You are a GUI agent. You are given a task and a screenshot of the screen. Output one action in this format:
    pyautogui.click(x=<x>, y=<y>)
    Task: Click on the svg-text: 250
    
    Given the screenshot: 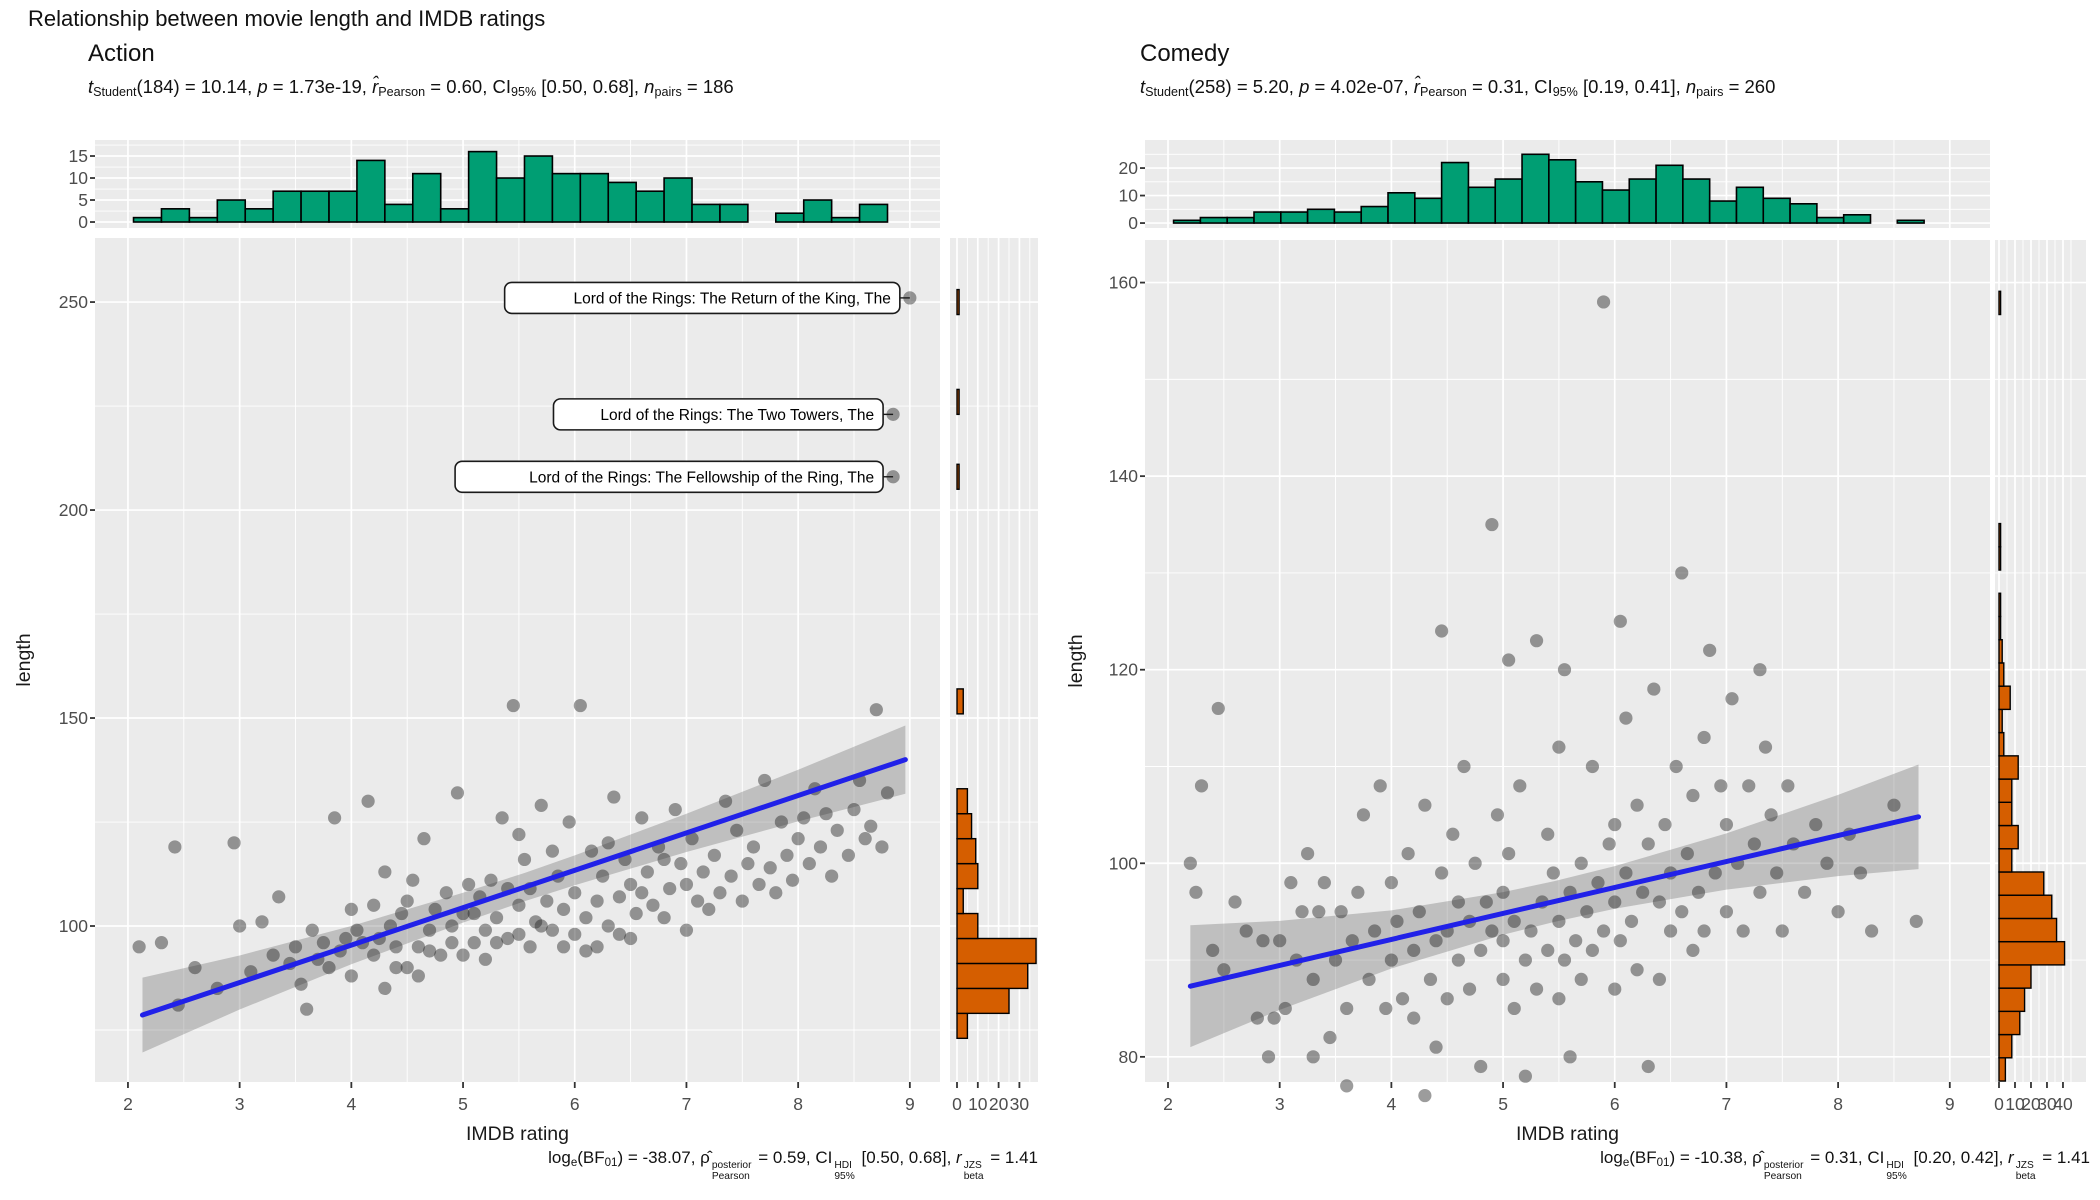 What is the action you would take?
    pyautogui.click(x=73, y=302)
    